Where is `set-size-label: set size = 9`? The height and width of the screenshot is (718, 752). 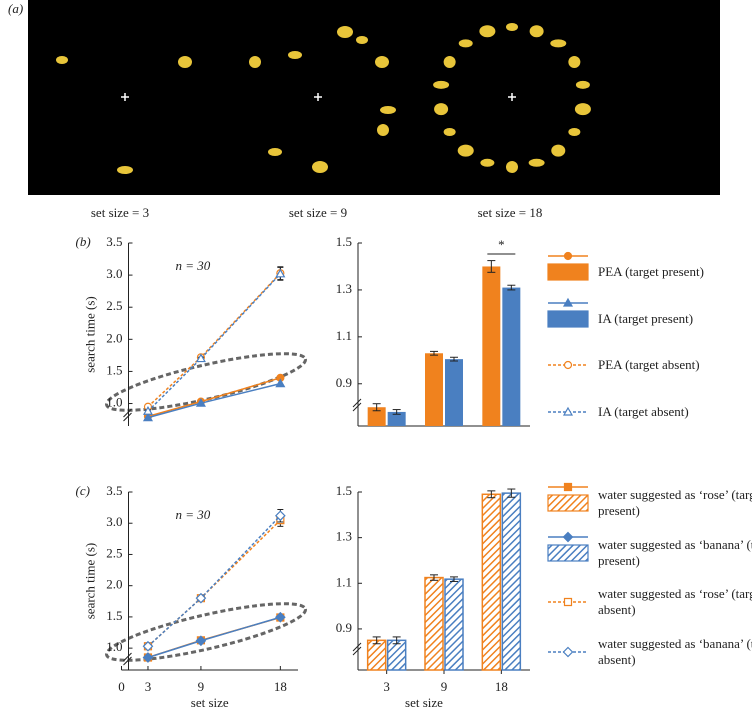
set-size-label: set size = 9 is located at coordinates (318, 212).